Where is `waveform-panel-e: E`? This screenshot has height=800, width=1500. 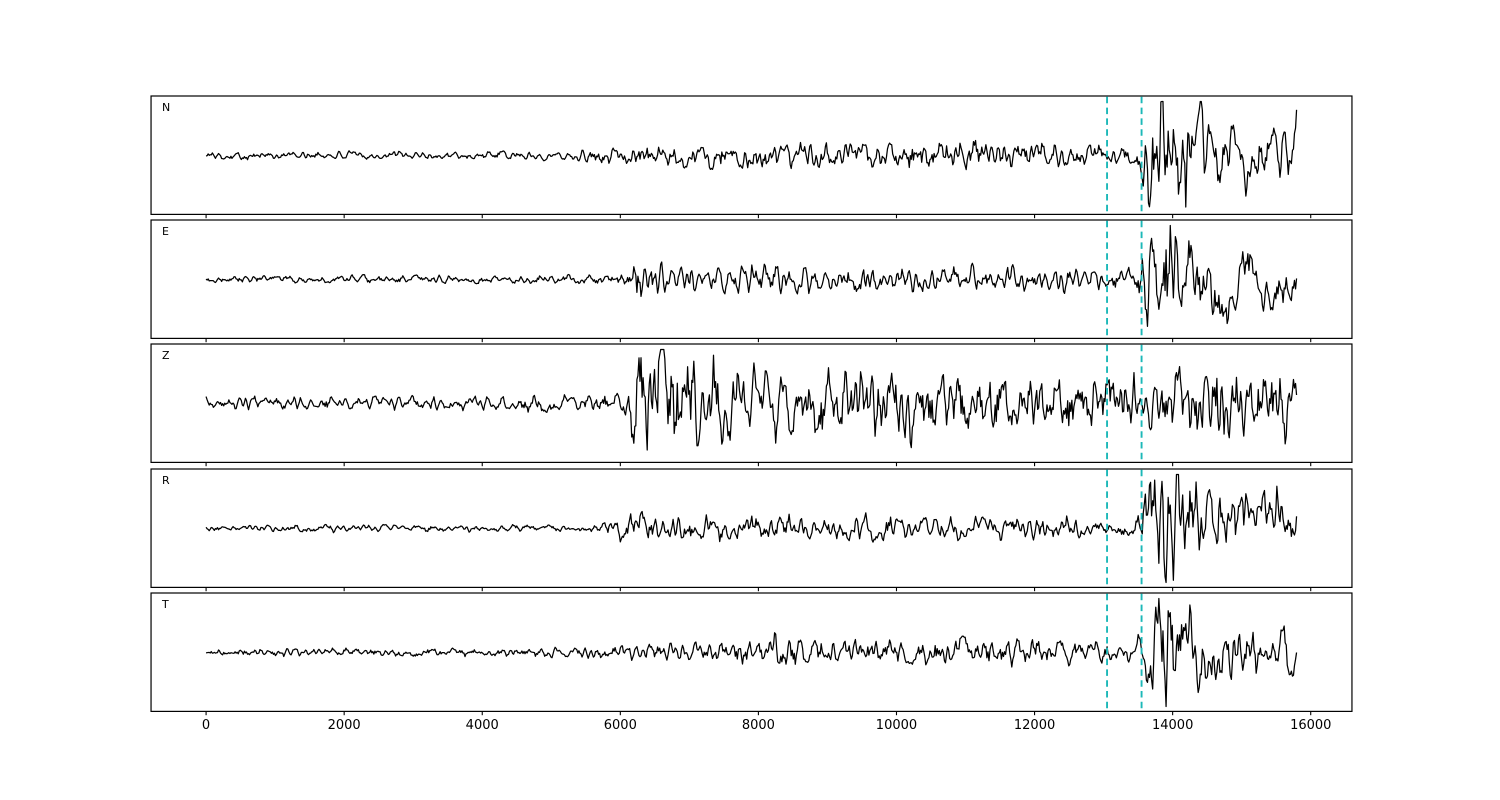
waveform-panel-e: E is located at coordinates (752, 282).